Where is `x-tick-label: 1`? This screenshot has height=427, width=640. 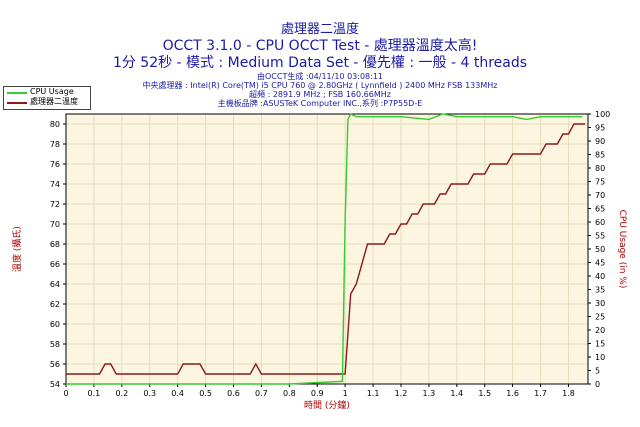
x-tick-label: 1 is located at coordinates (345, 393).